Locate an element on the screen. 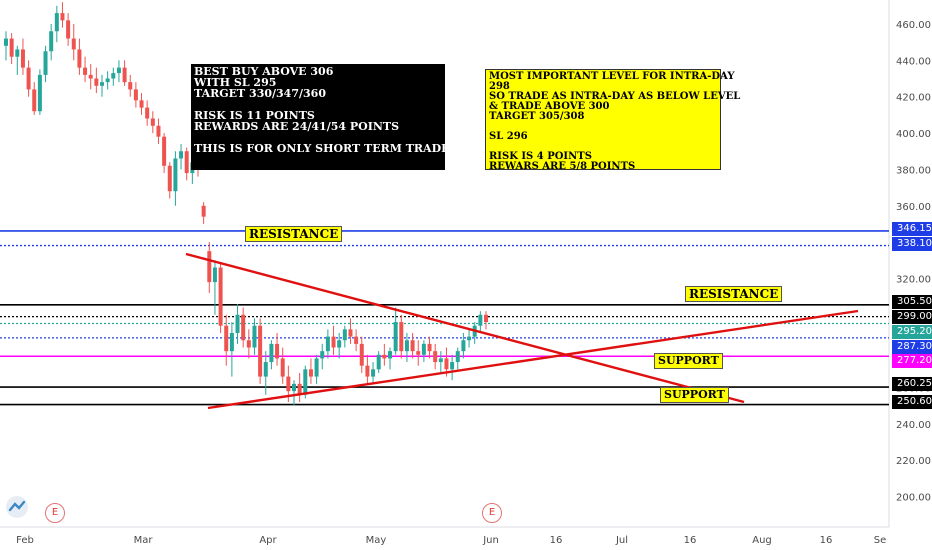  y-tick-label: 220.00 is located at coordinates (913, 461).